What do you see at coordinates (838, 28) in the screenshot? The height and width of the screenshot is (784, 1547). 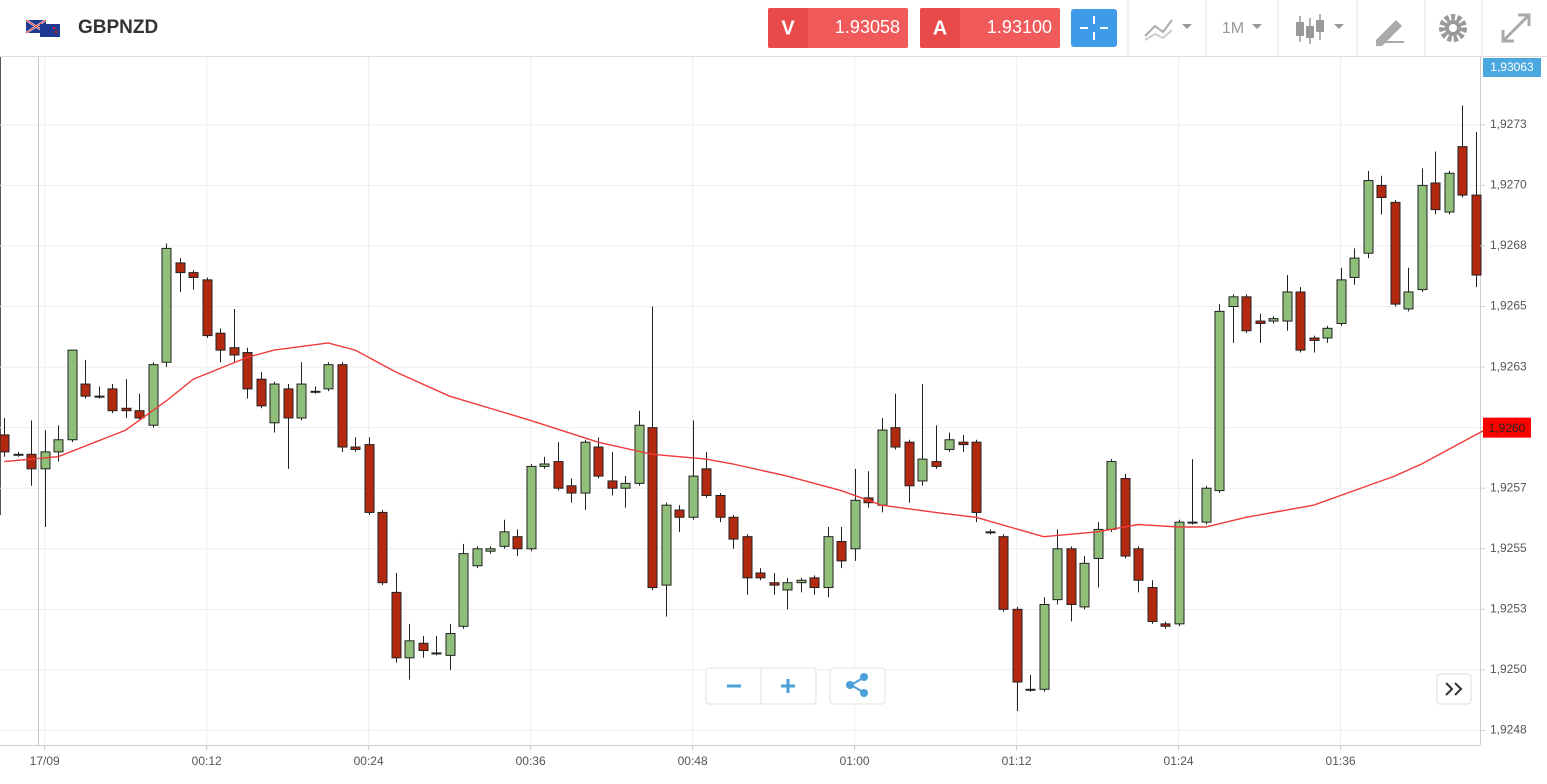 I see `sell-button: V 1.93058` at bounding box center [838, 28].